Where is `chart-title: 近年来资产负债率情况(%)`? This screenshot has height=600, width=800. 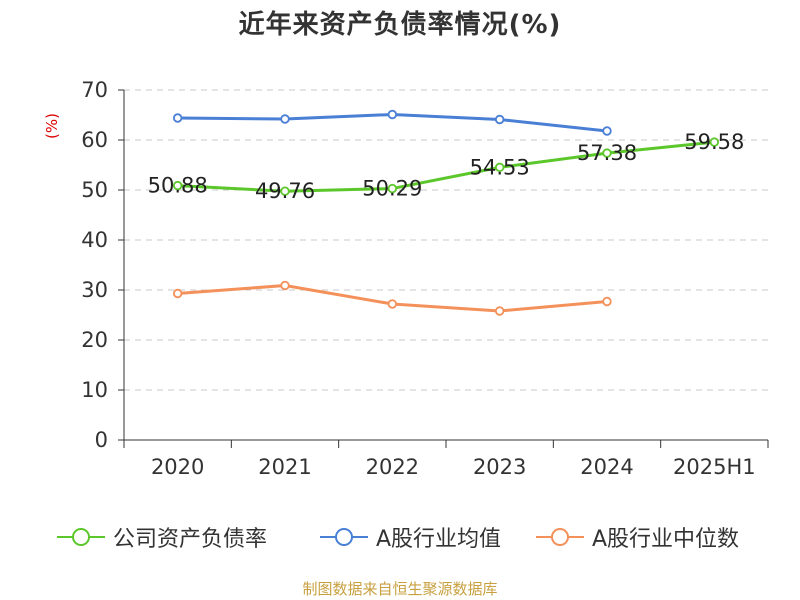
chart-title: 近年来资产负债率情况(%) is located at coordinates (400, 25).